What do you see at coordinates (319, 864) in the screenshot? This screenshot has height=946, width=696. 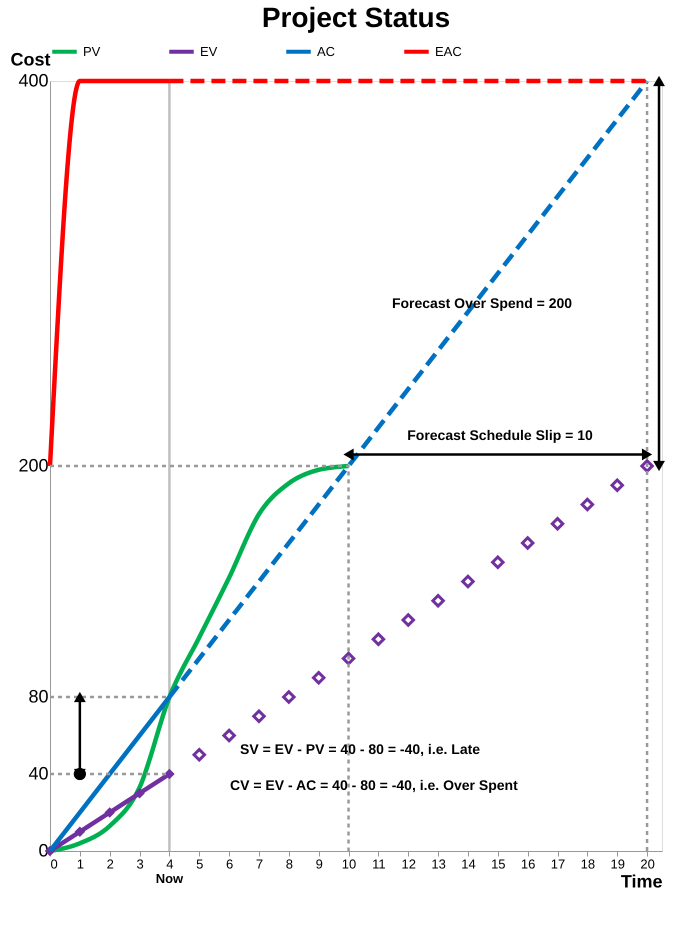 I see `x-tick-label: 9` at bounding box center [319, 864].